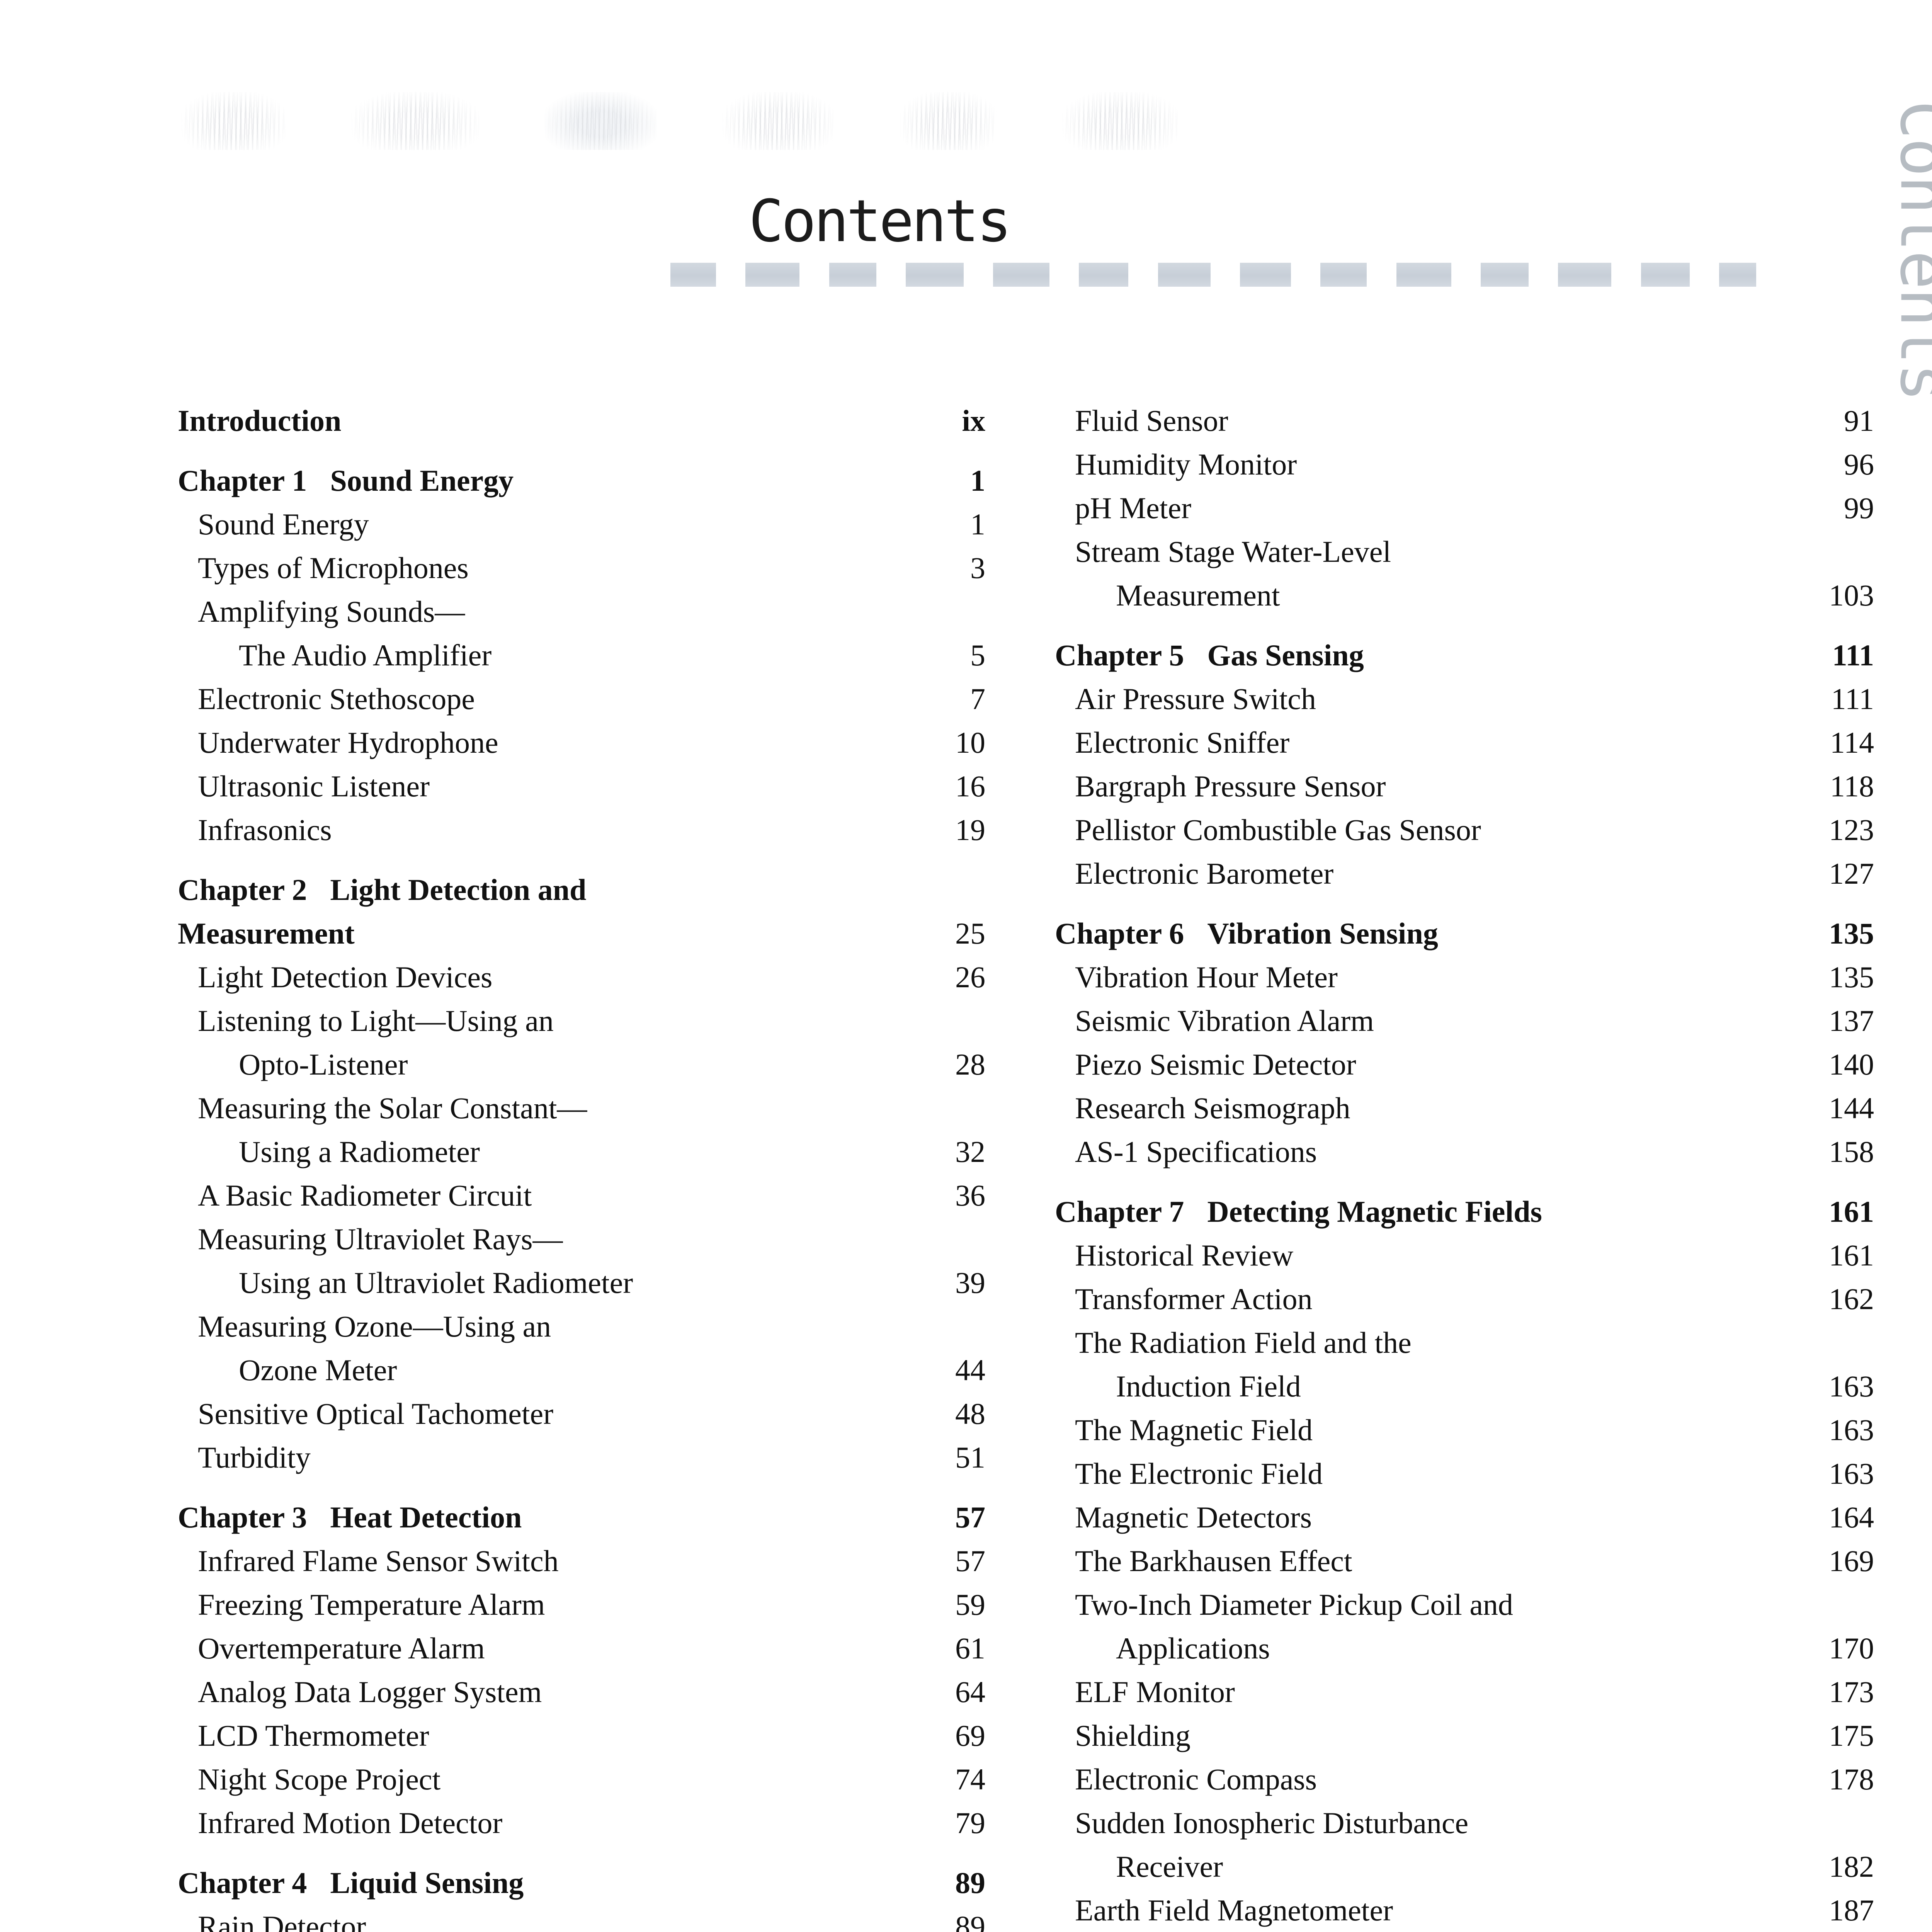 This screenshot has width=1932, height=1932. Describe the element at coordinates (1464, 984) in the screenshot. I see `toc-entry-row: Vibration Hour Meter 135` at that location.